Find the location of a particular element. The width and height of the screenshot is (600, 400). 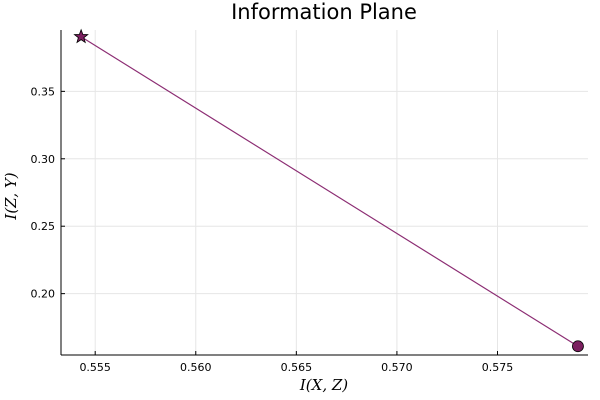

y-tick-label-2: 0.30 is located at coordinates (43, 159).